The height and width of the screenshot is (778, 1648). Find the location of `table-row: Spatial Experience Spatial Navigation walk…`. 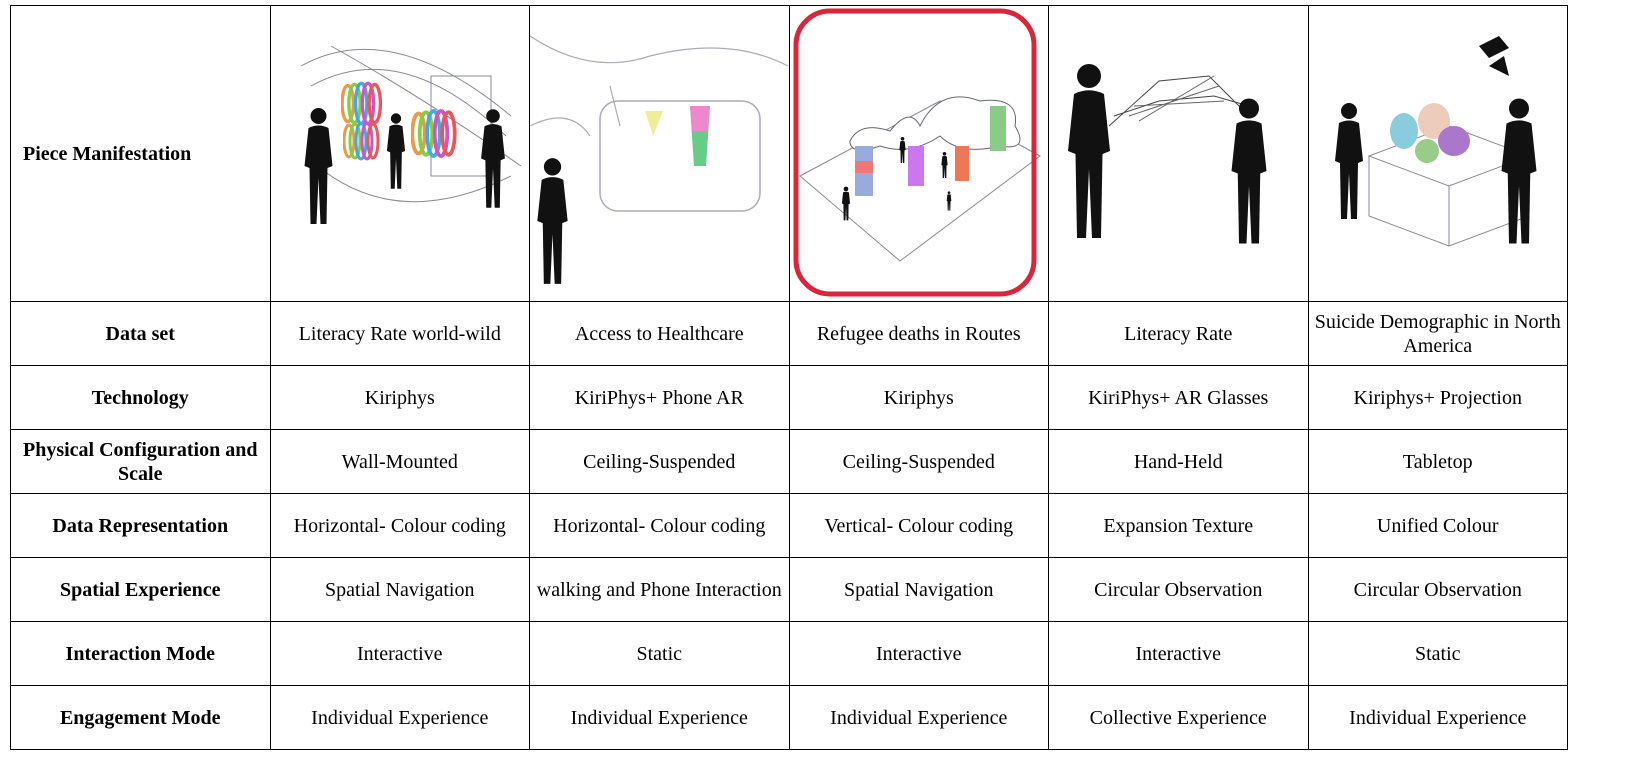

table-row: Spatial Experience Spatial Navigation walk… is located at coordinates (789, 589).